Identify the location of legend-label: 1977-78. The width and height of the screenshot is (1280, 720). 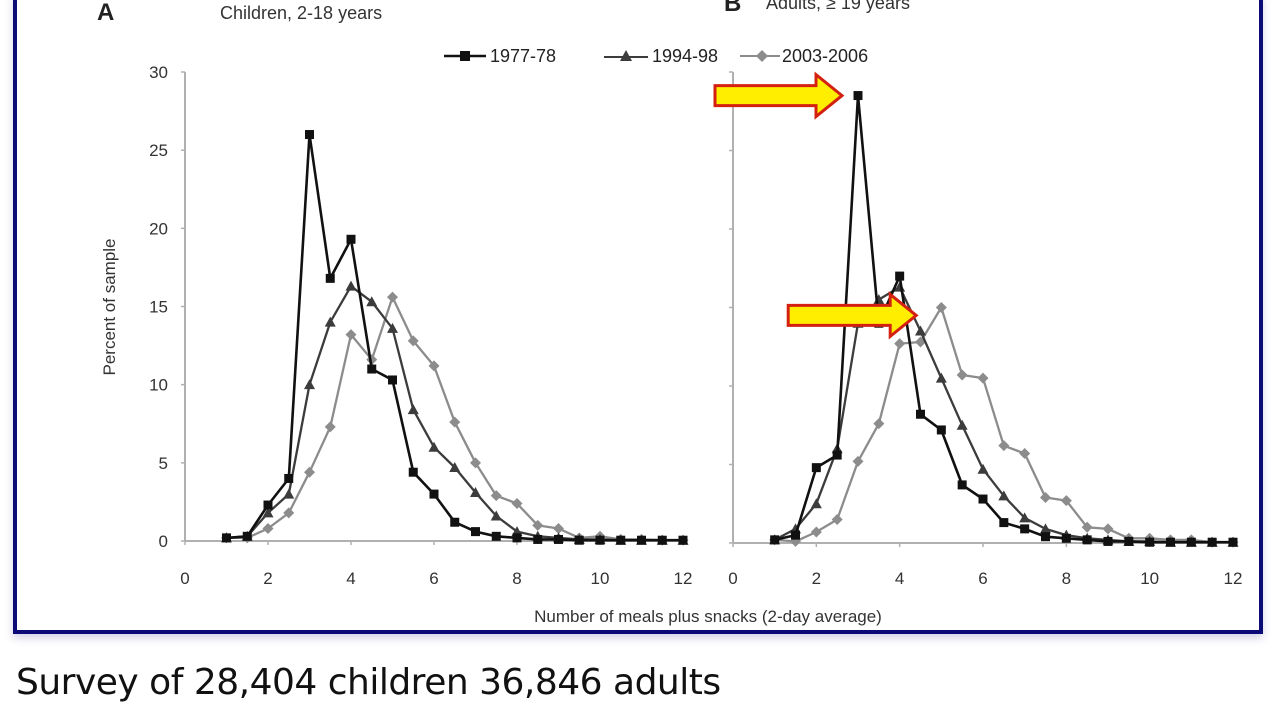
(523, 56).